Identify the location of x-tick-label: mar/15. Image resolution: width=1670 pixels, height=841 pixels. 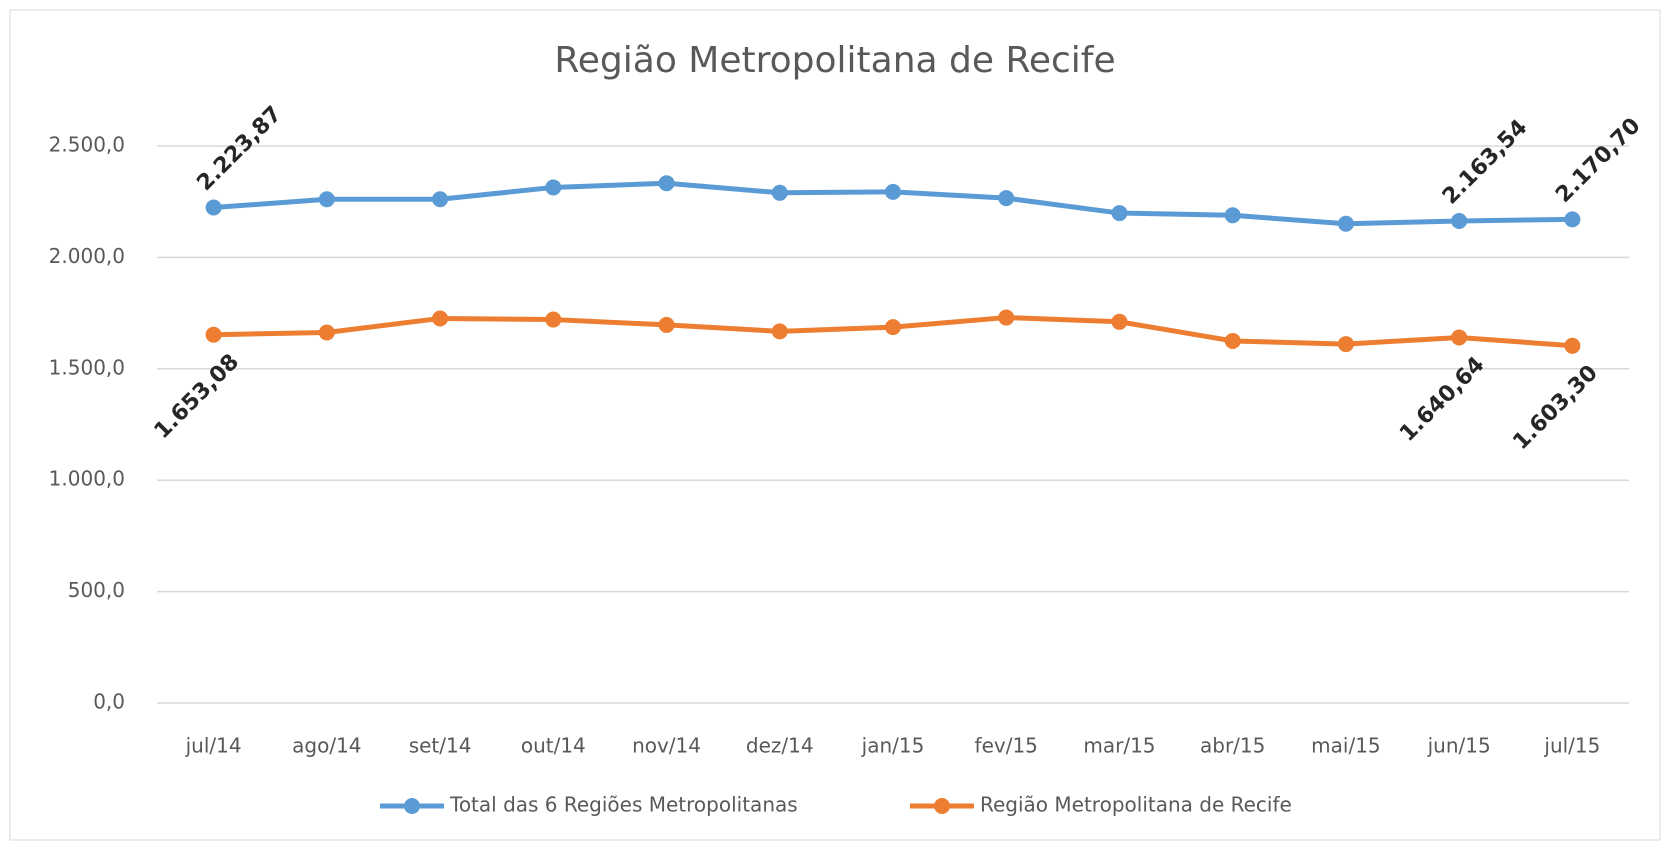
(1119, 746).